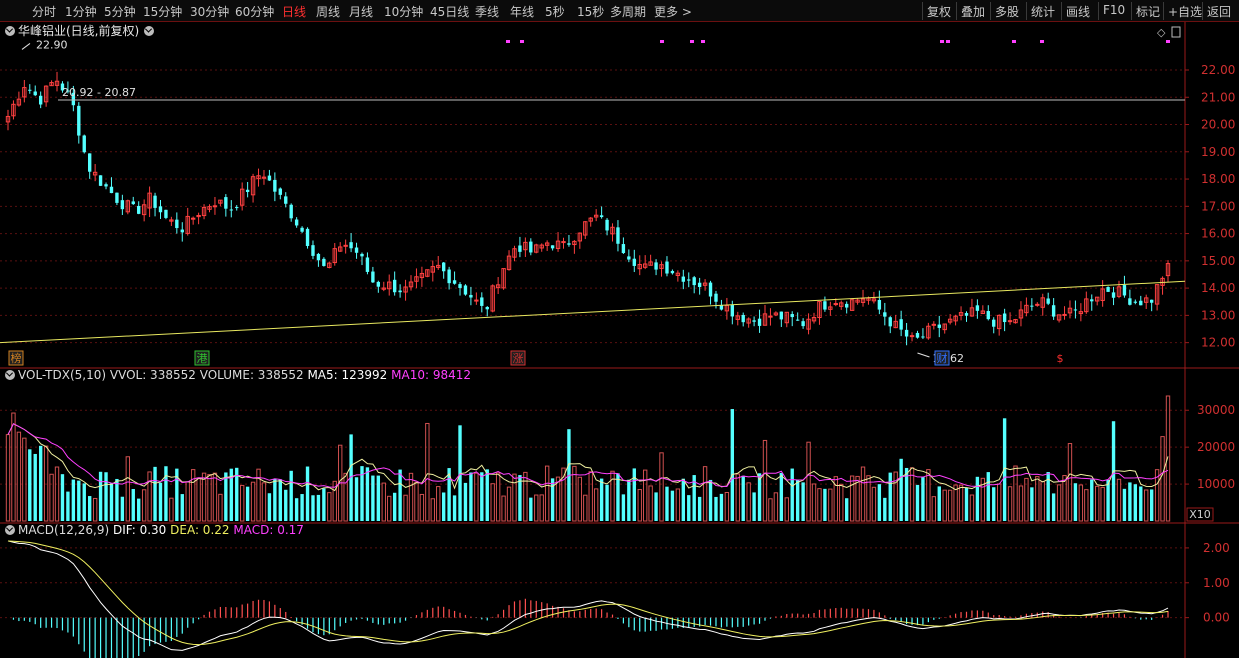 This screenshot has width=1239, height=658. Describe the element at coordinates (522, 12) in the screenshot. I see `period-tab: 年线` at that location.